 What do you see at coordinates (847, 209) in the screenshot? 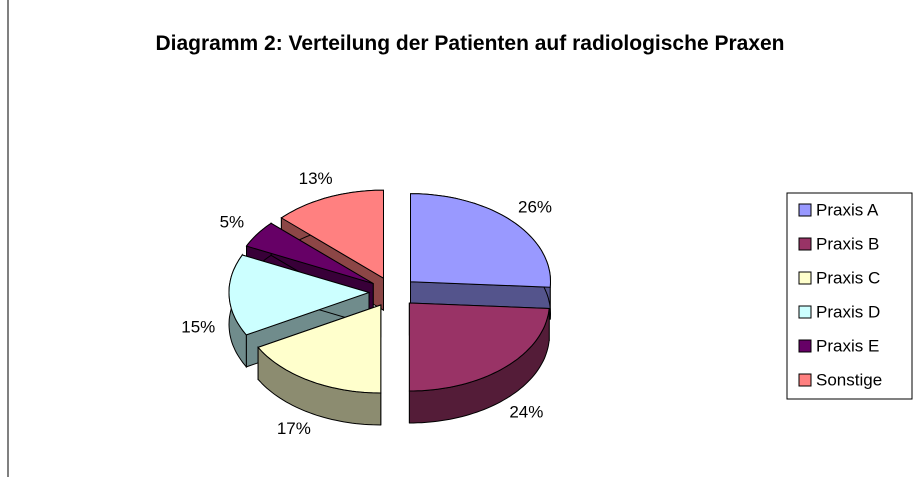
I see `legend-label: Praxis A` at bounding box center [847, 209].